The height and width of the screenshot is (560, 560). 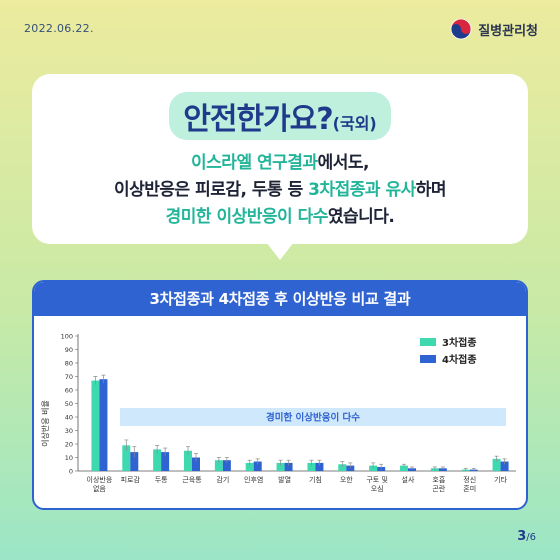 What do you see at coordinates (45, 423) in the screenshot?
I see `y-axis-label: 이상반응 비율` at bounding box center [45, 423].